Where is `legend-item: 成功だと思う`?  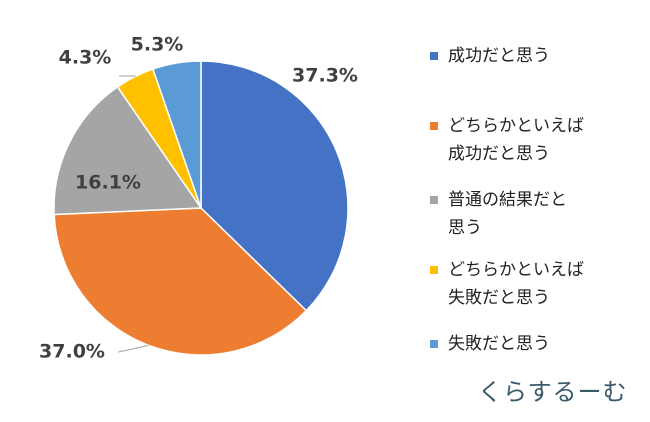 legend-item: 成功だと思う is located at coordinates (490, 56).